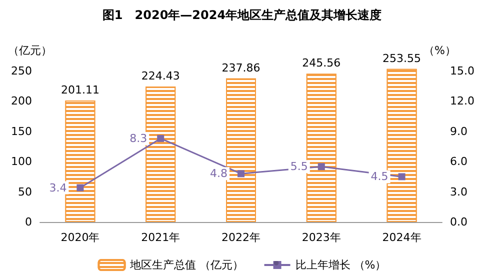 The width and height of the screenshot is (484, 280). What do you see at coordinates (402, 58) in the screenshot?
I see `data-label: 253.55` at bounding box center [402, 58].